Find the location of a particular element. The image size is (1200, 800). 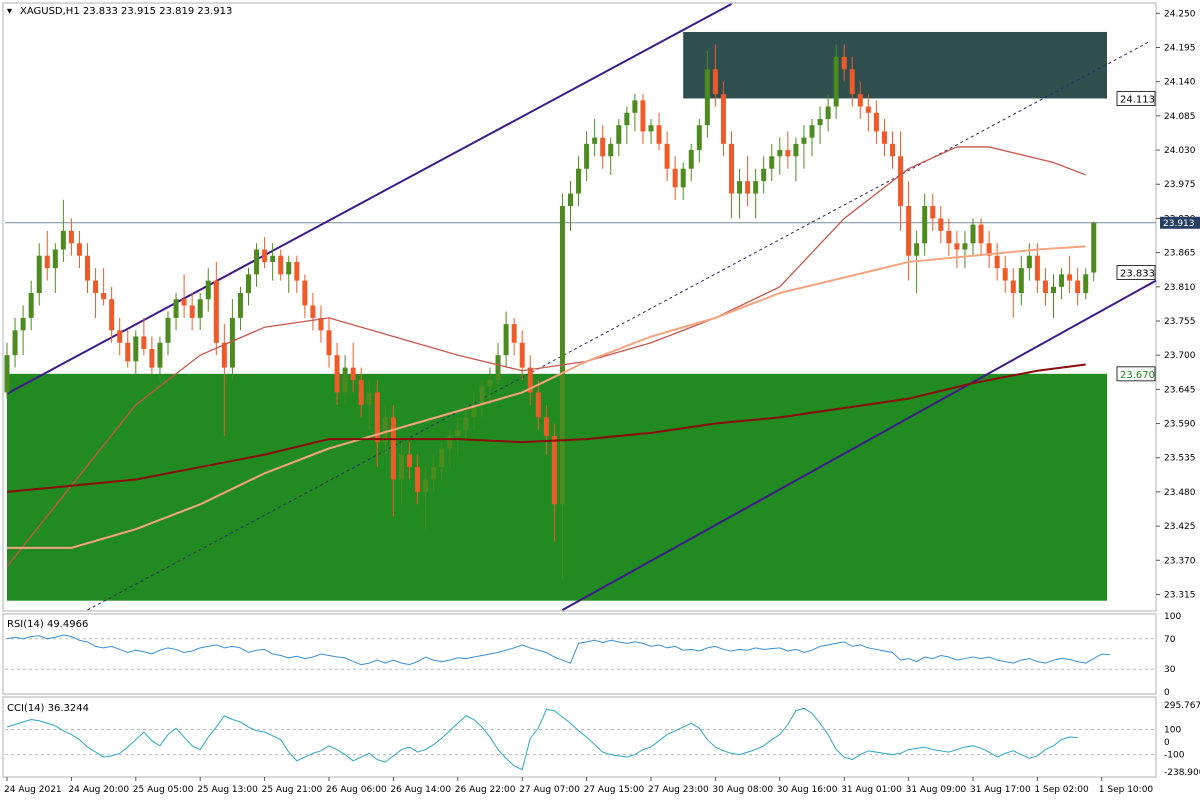

time-tick-label: 26 Aug 14:00 is located at coordinates (420, 790).